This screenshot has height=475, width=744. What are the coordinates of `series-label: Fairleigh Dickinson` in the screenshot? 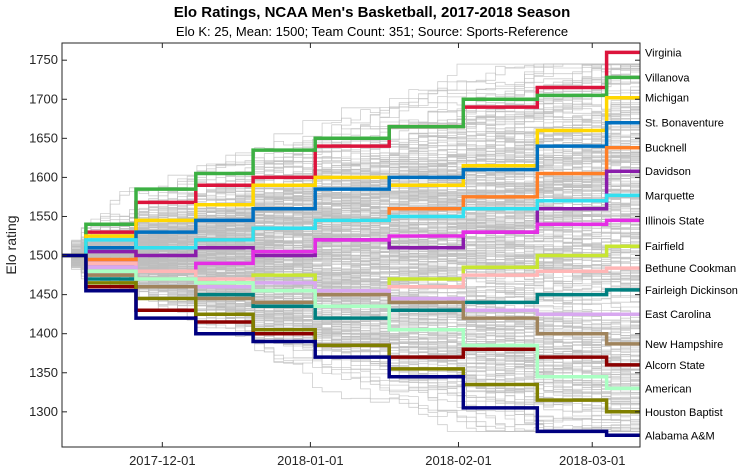 It's located at (691, 291).